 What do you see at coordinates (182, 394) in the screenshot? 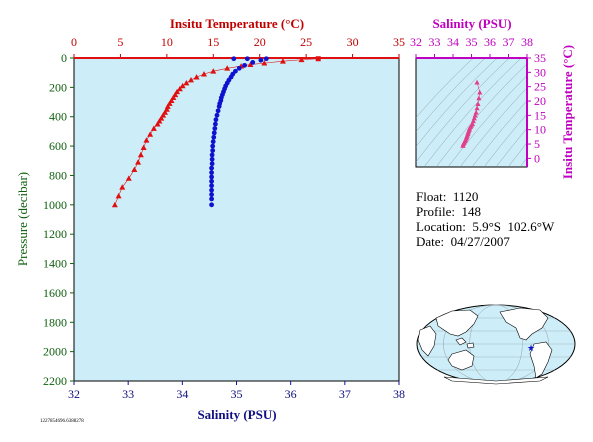
I see `salinity-tick-label: 34` at bounding box center [182, 394].